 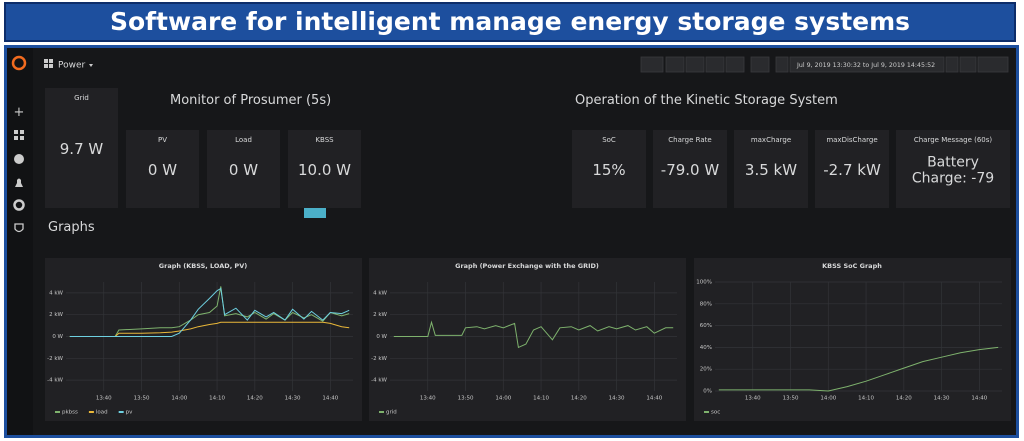 What do you see at coordinates (852, 140) in the screenshot?
I see `stat-title: maxDisCharge` at bounding box center [852, 140].